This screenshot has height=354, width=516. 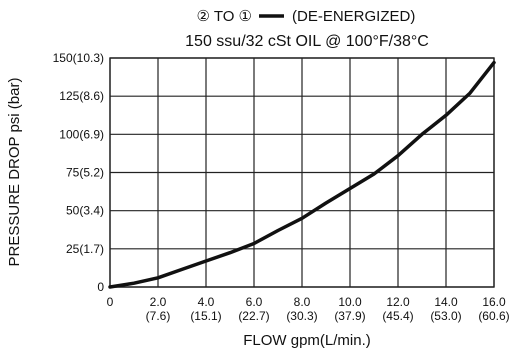 What do you see at coordinates (494, 302) in the screenshot?
I see `x-tick-label: 16.0` at bounding box center [494, 302].